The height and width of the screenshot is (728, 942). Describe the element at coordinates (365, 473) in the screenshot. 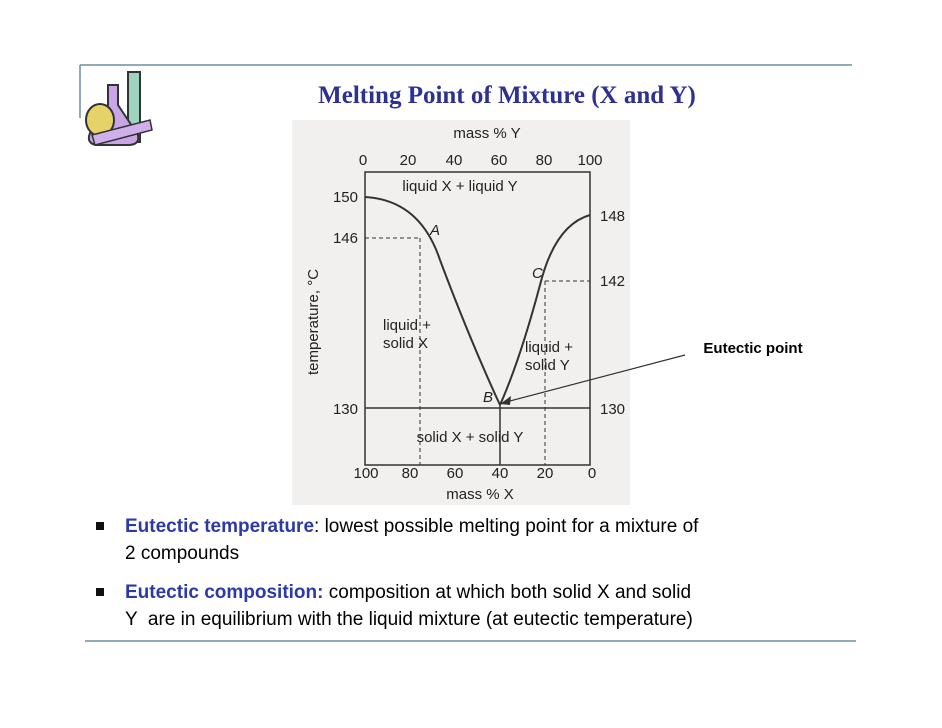

I see `bottom-tick-label: 100` at that location.